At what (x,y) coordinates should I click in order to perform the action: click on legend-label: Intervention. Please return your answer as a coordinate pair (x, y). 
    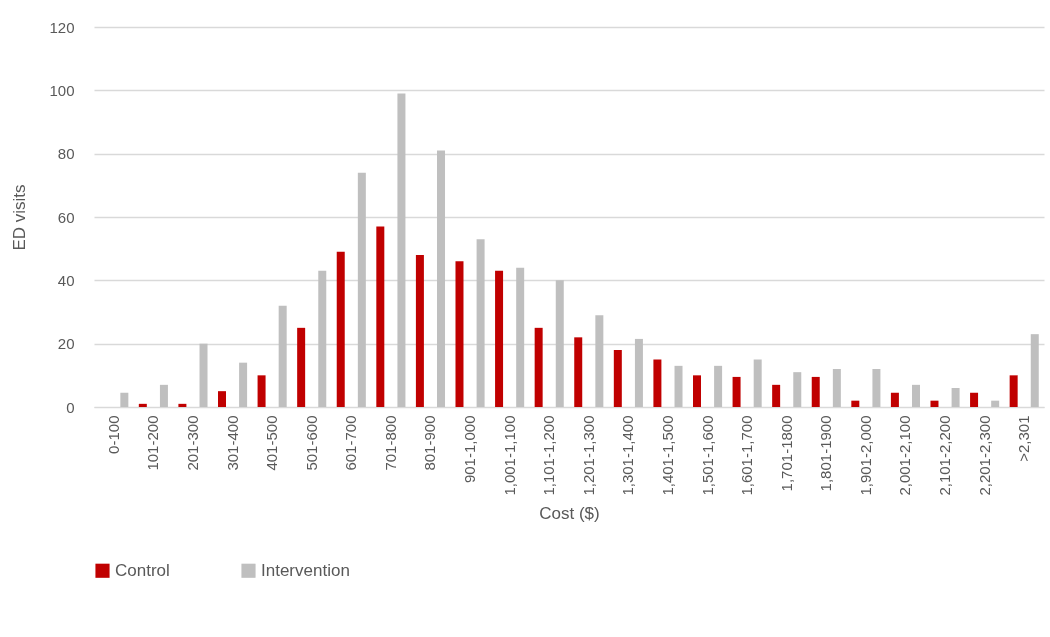
    Looking at the image, I should click on (305, 570).